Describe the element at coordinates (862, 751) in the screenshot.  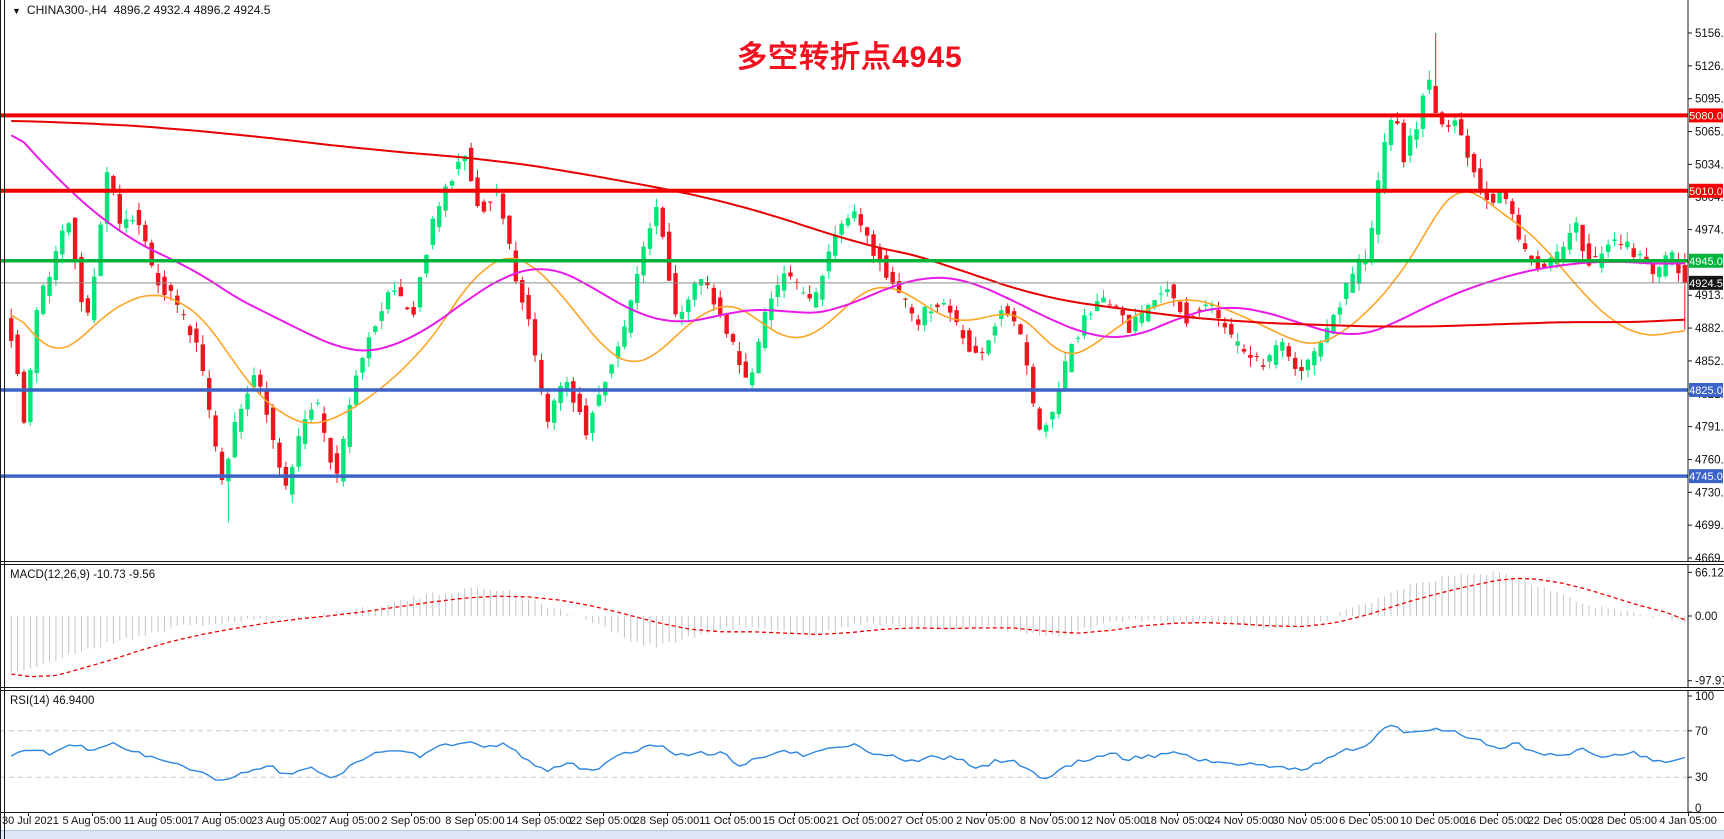
I see `rsi-panel: 100 70 30 0` at that location.